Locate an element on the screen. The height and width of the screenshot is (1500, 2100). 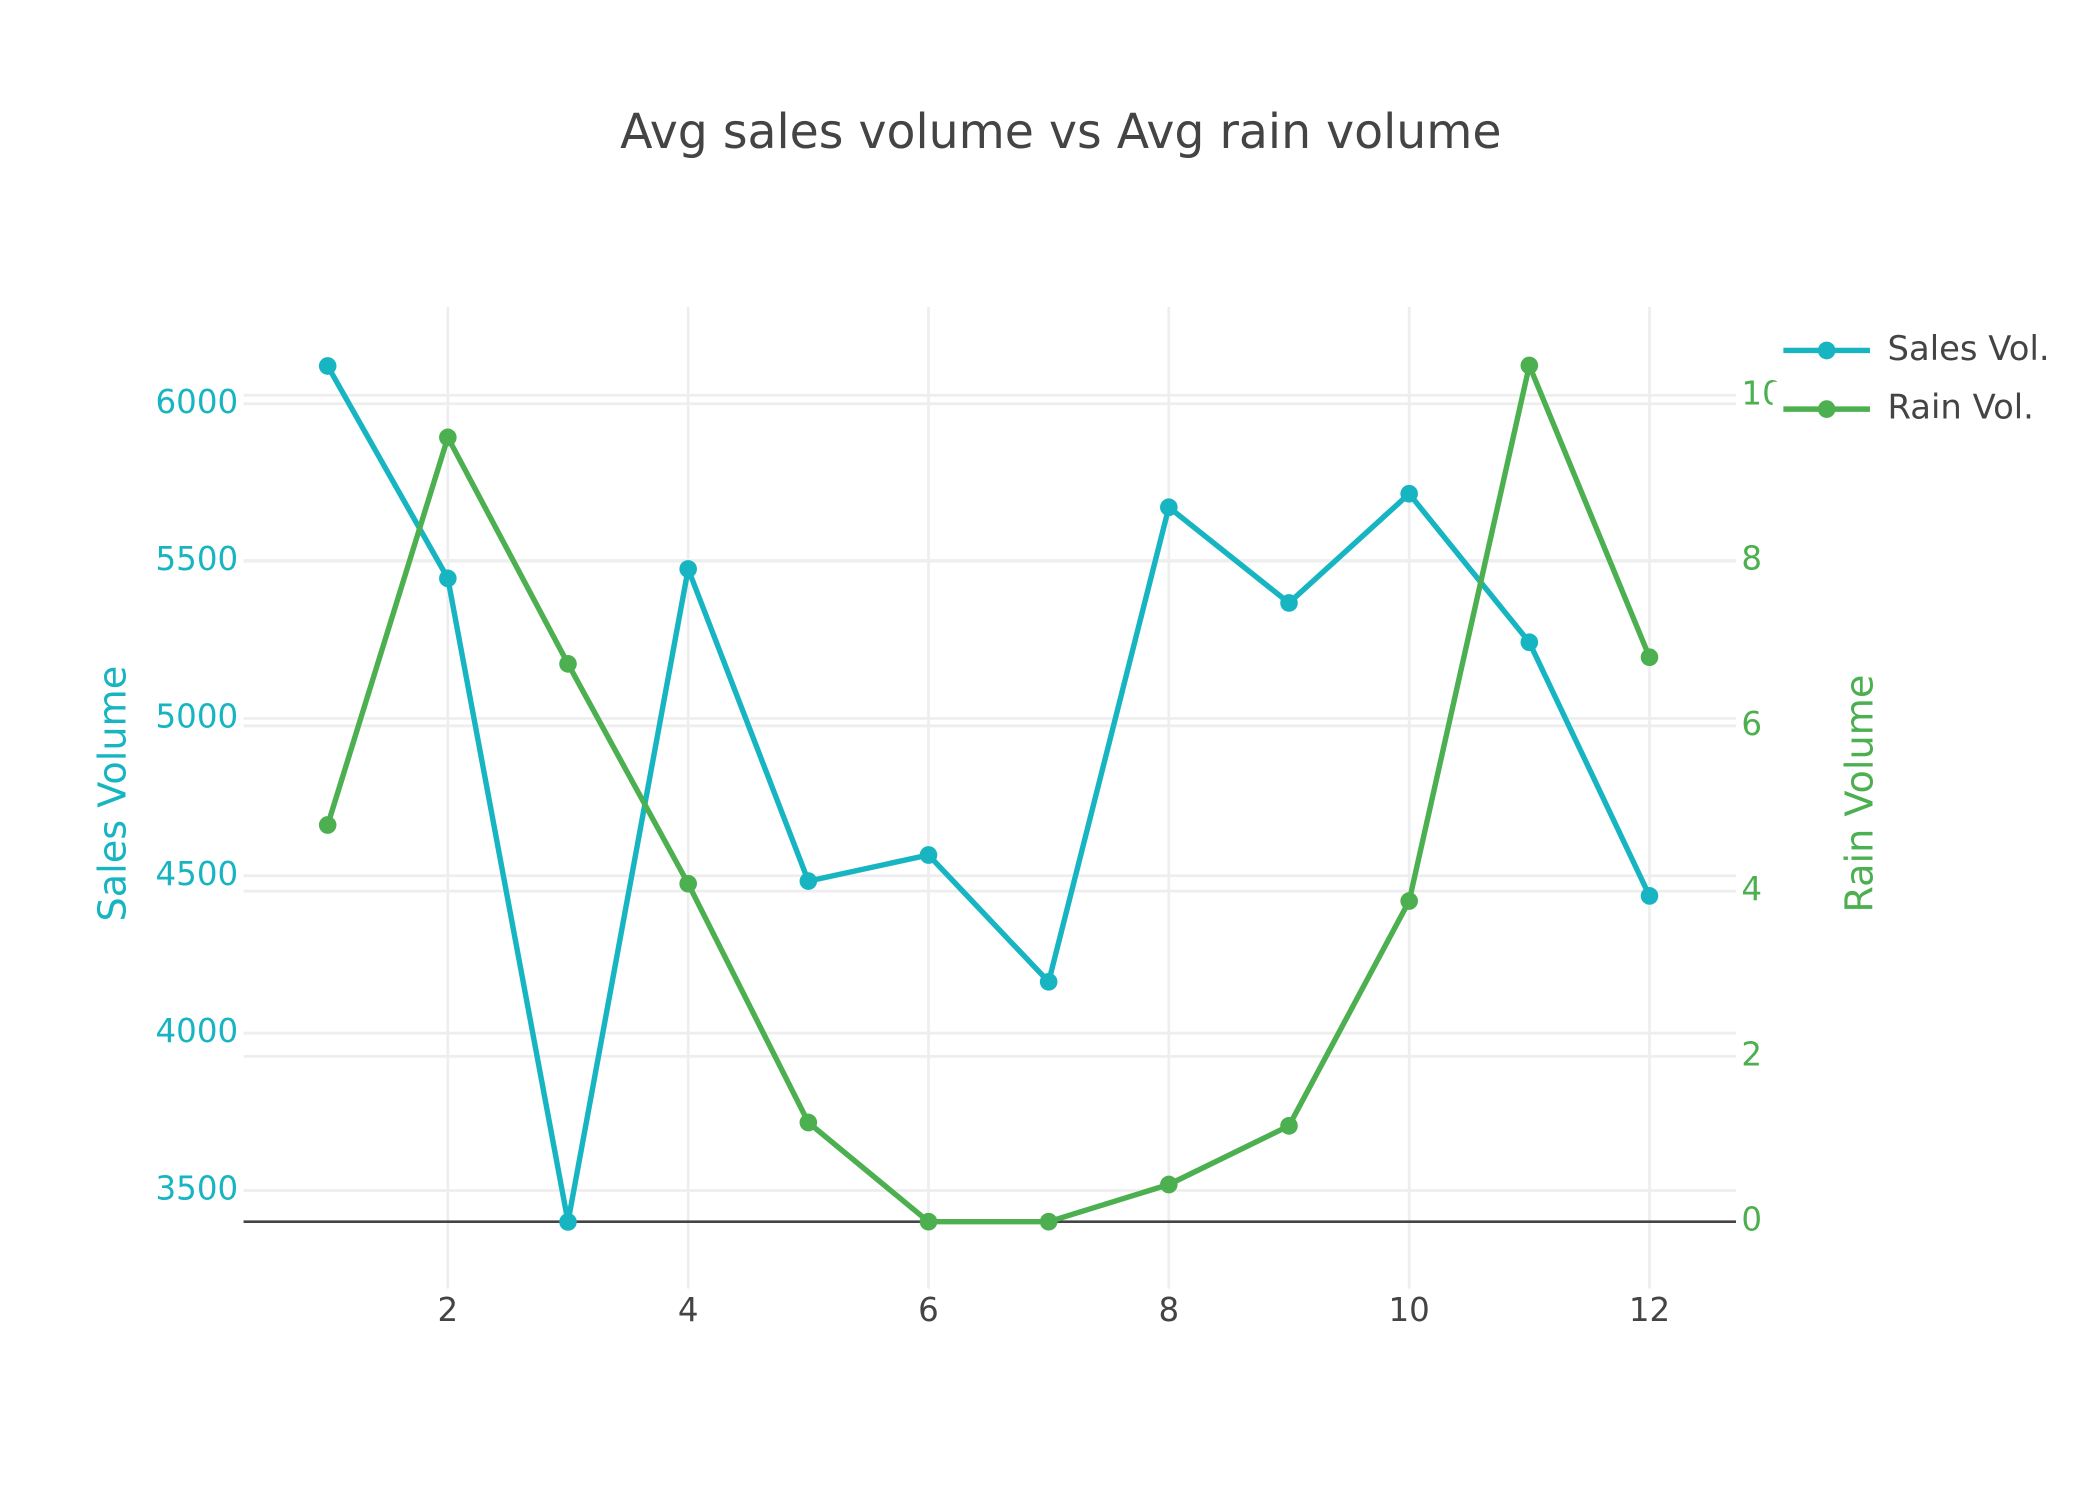
y2-tick-label: 0 is located at coordinates (1751, 1220).